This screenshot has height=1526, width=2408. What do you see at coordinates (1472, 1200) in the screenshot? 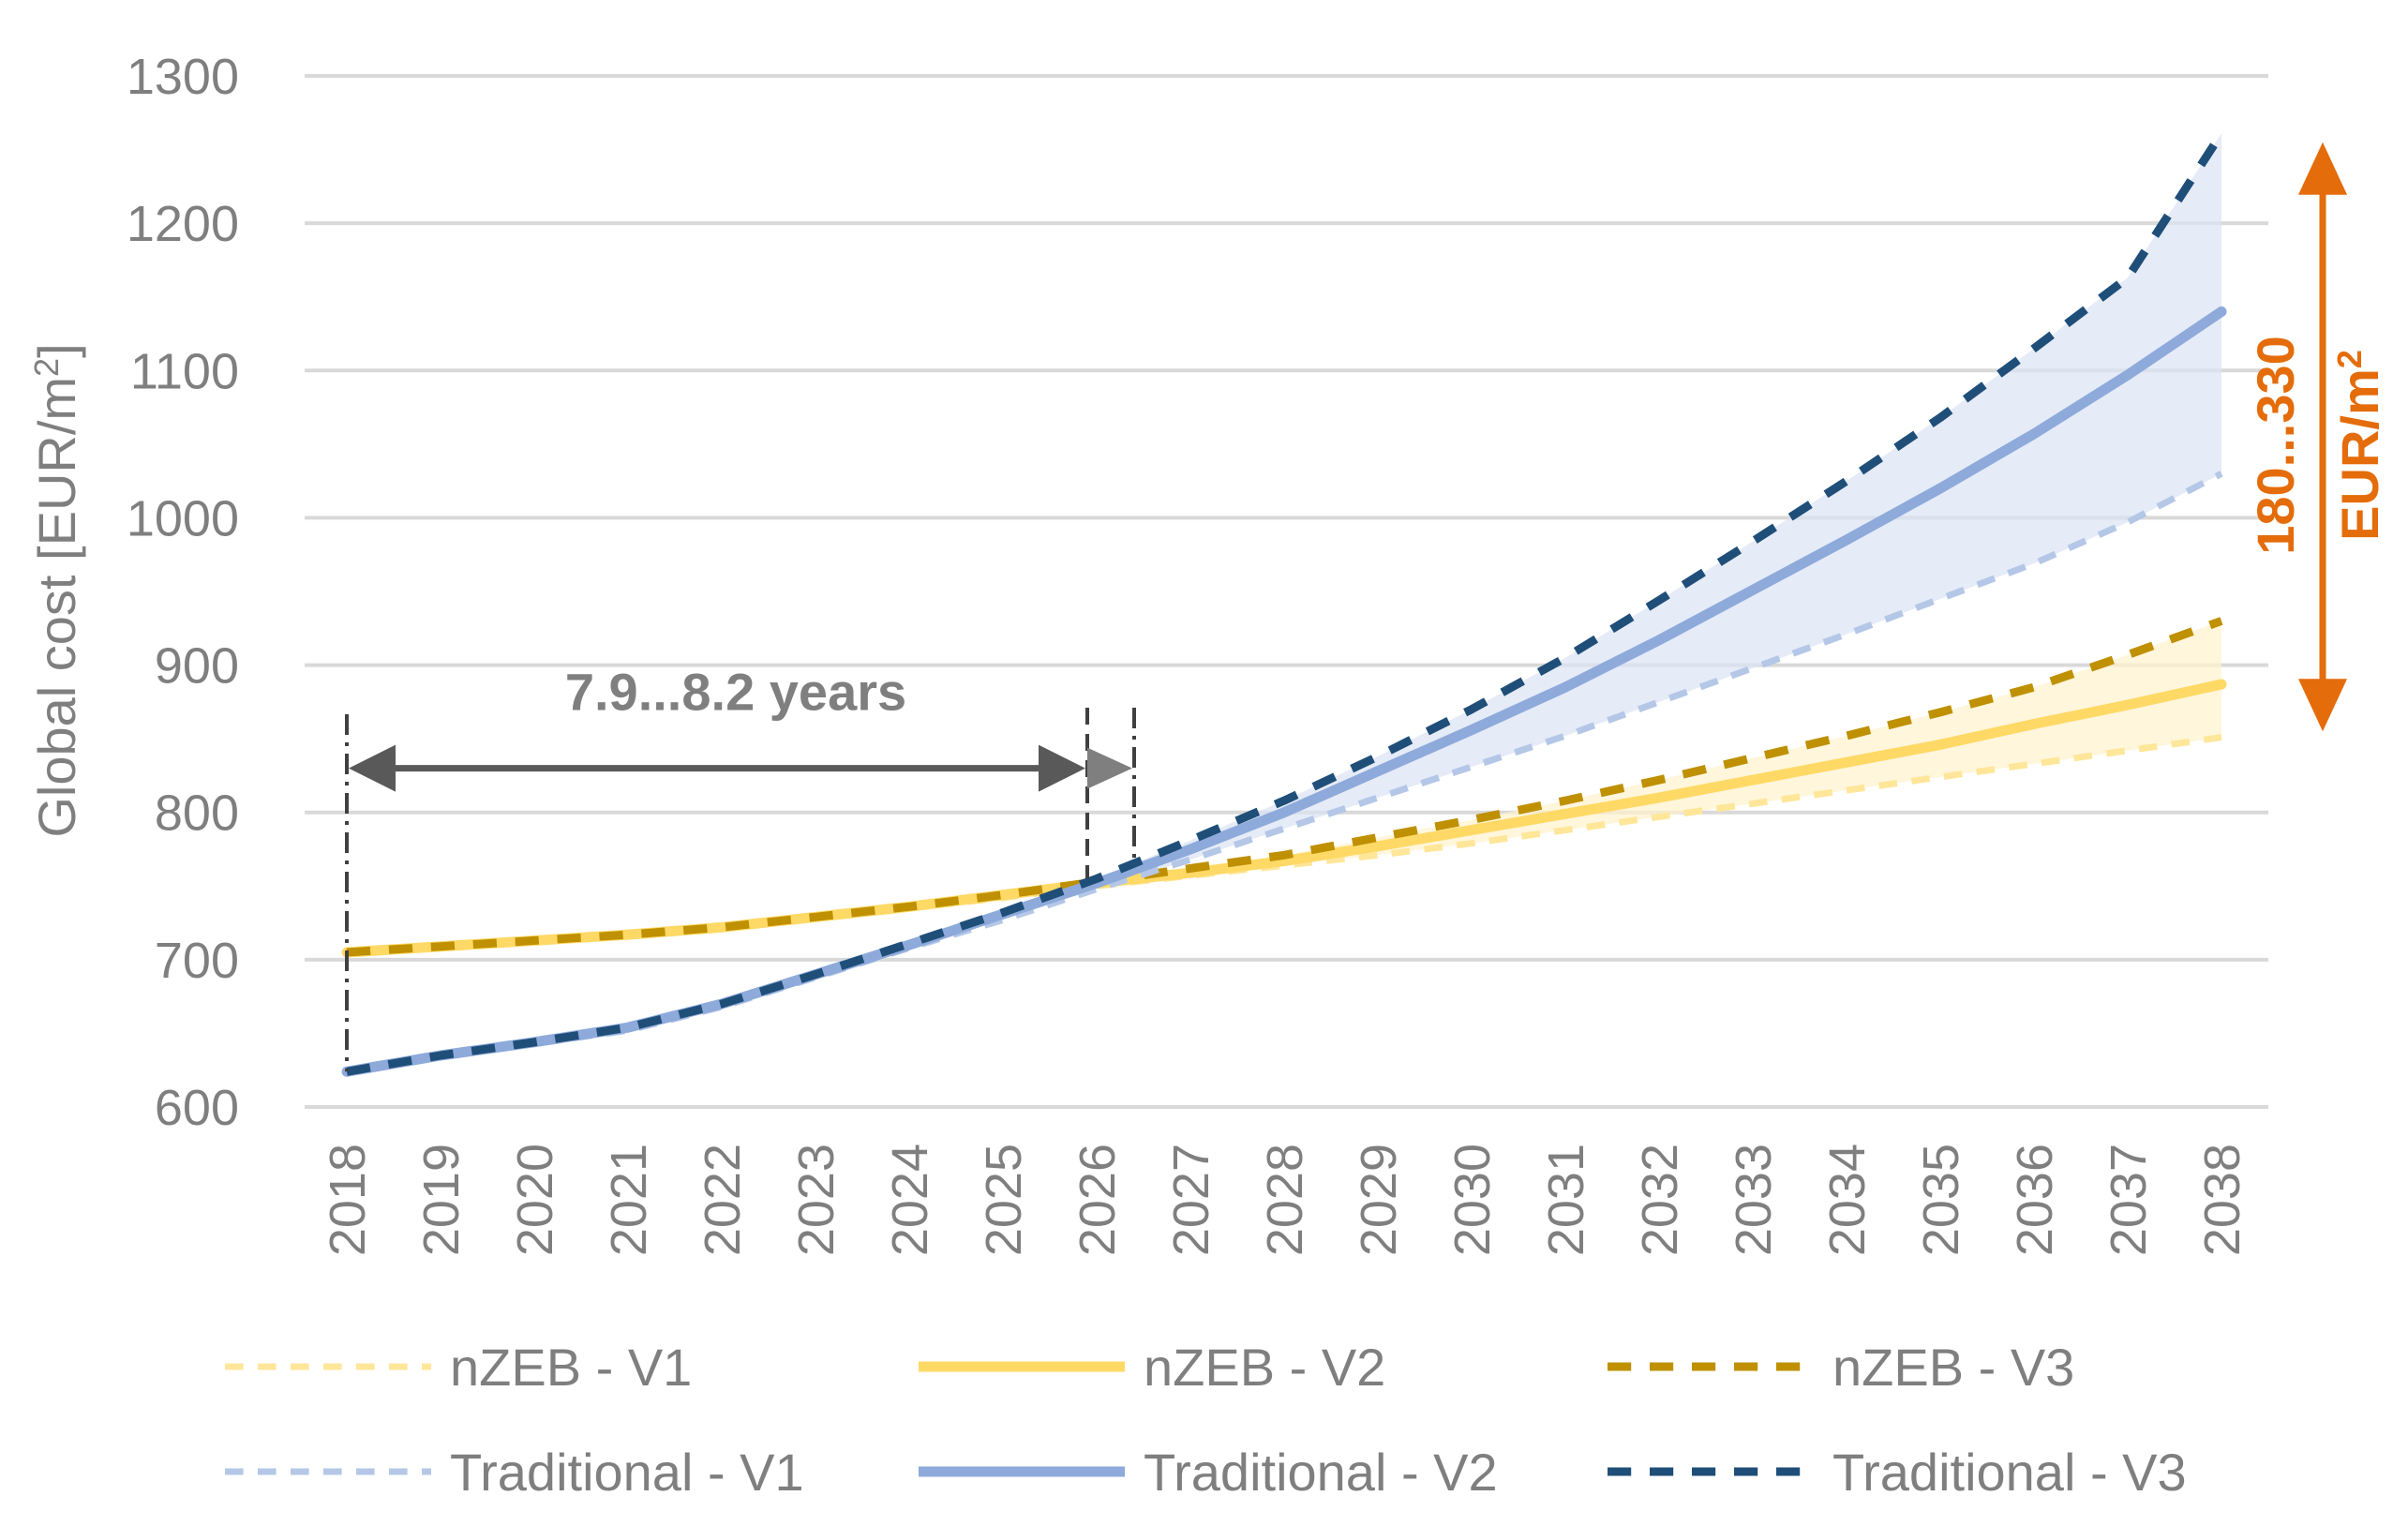
I see `x-tick-label: 2030` at bounding box center [1472, 1200].